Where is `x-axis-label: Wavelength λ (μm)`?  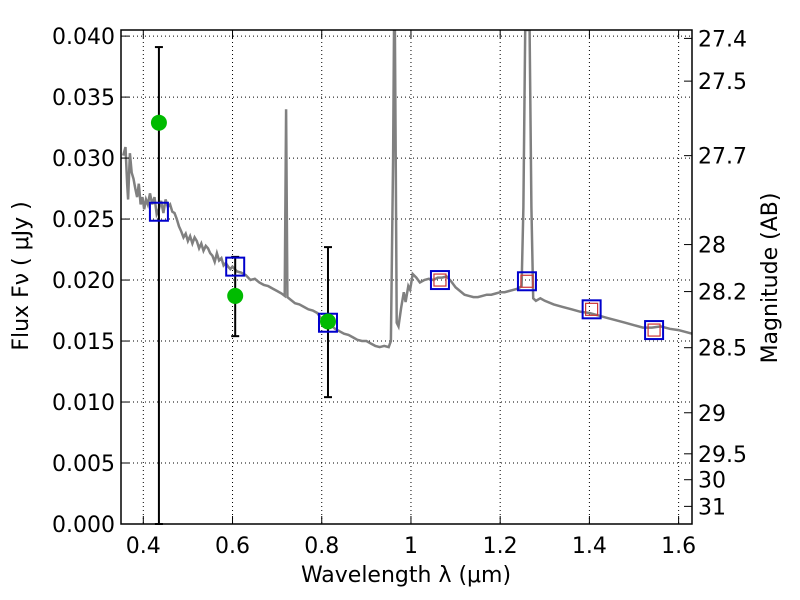 x-axis-label: Wavelength λ (μm) is located at coordinates (406, 575).